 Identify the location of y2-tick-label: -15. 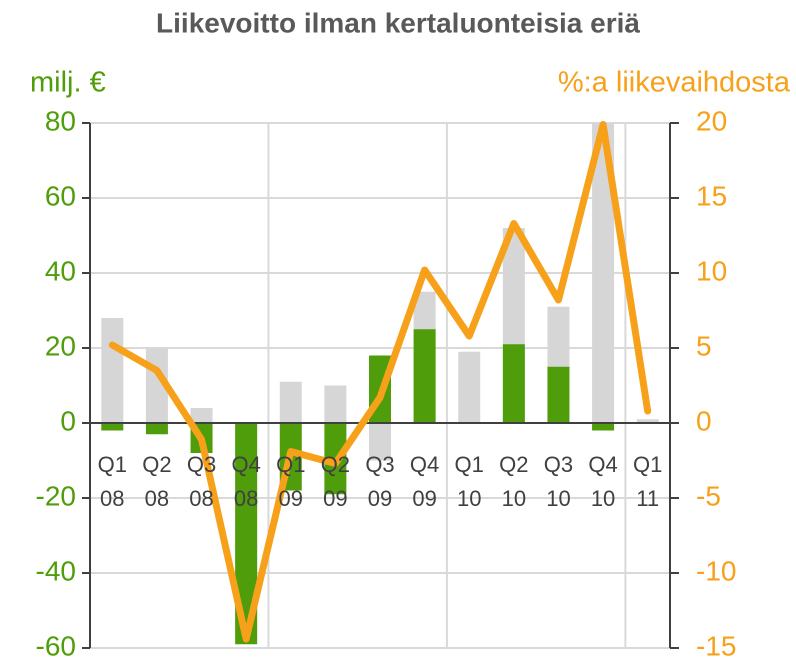
(716, 645).